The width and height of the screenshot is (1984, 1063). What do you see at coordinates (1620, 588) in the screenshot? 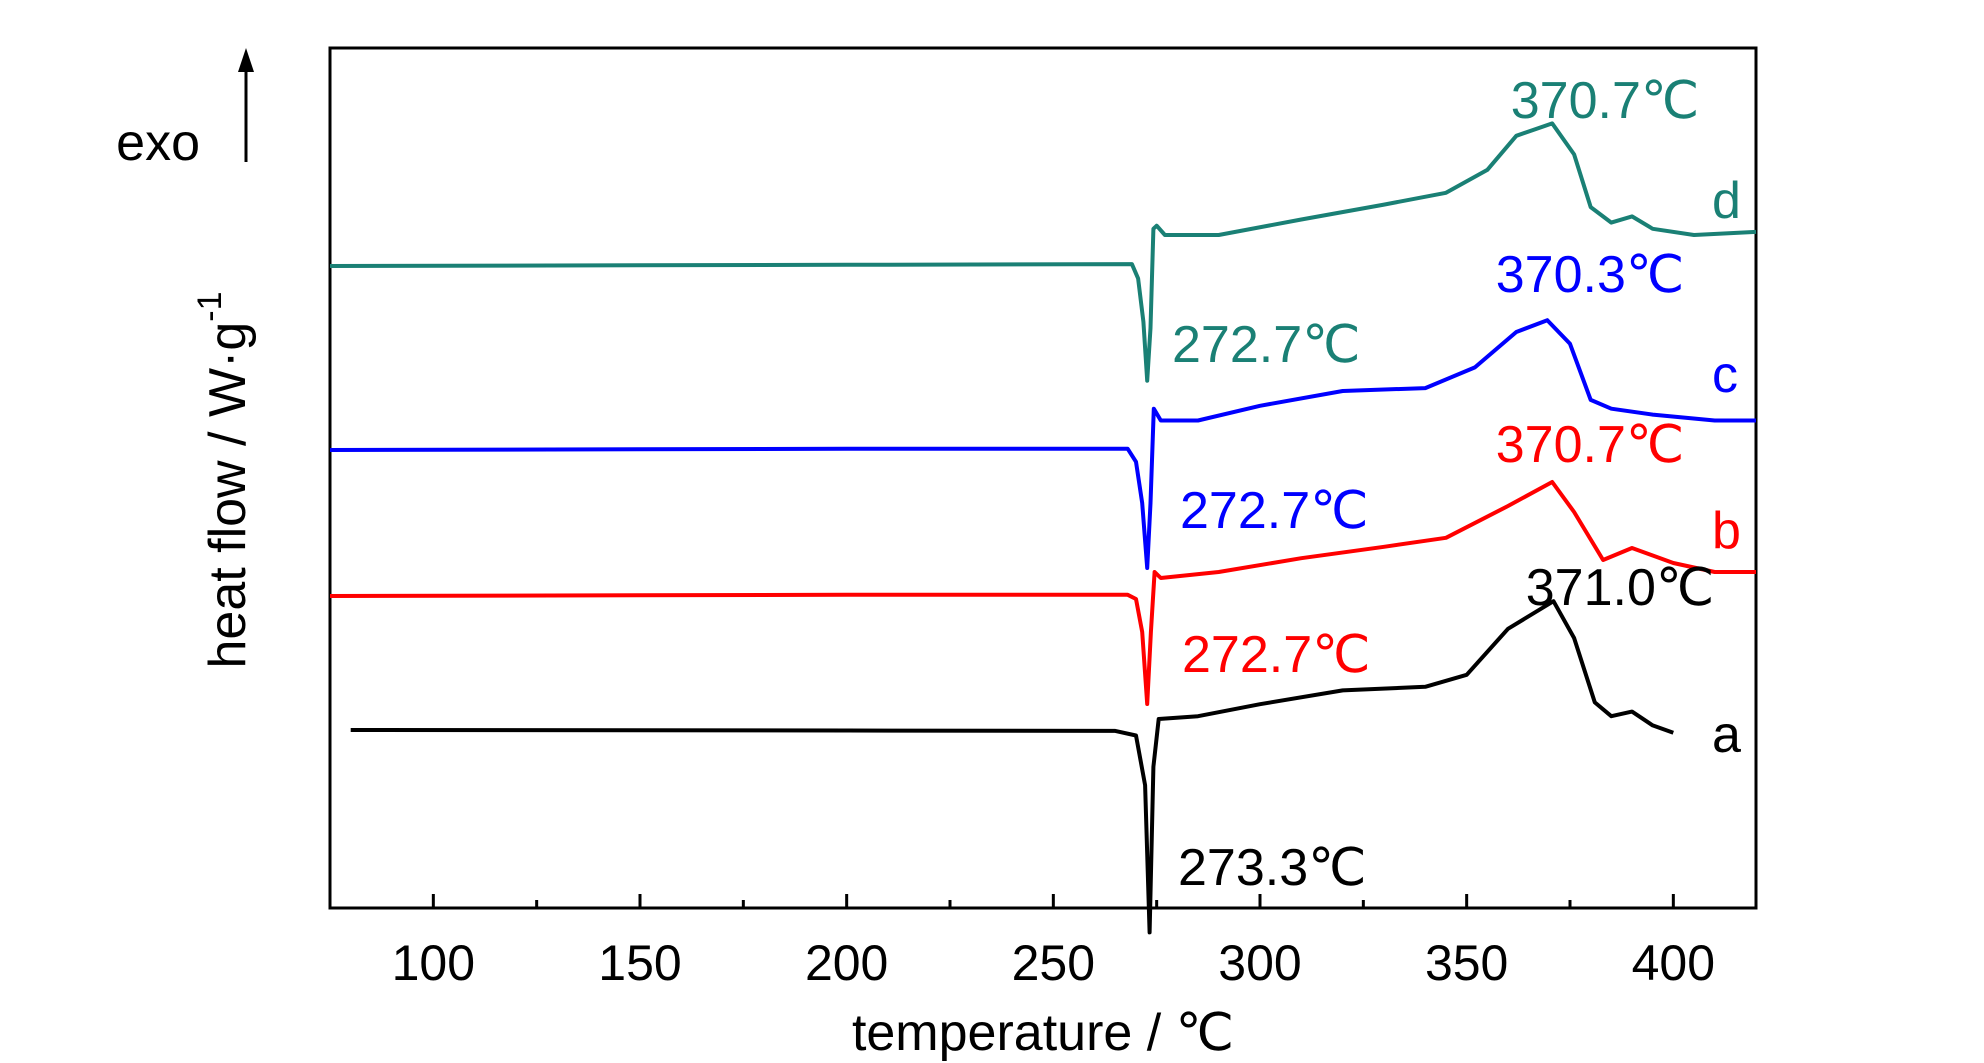
I see `peak-label-a: 371.0℃` at bounding box center [1620, 588].